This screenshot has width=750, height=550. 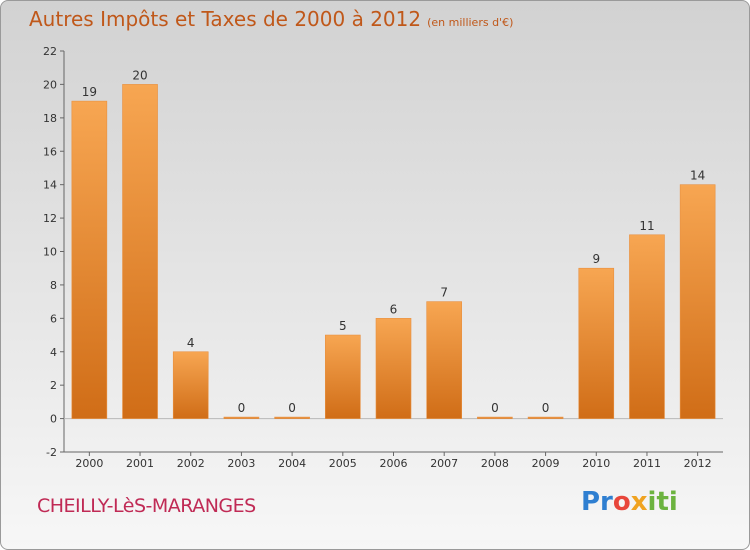 What do you see at coordinates (225, 19) in the screenshot?
I see `chart-title-text: Autres Impôts et Taxes de 2000 à 2012` at bounding box center [225, 19].